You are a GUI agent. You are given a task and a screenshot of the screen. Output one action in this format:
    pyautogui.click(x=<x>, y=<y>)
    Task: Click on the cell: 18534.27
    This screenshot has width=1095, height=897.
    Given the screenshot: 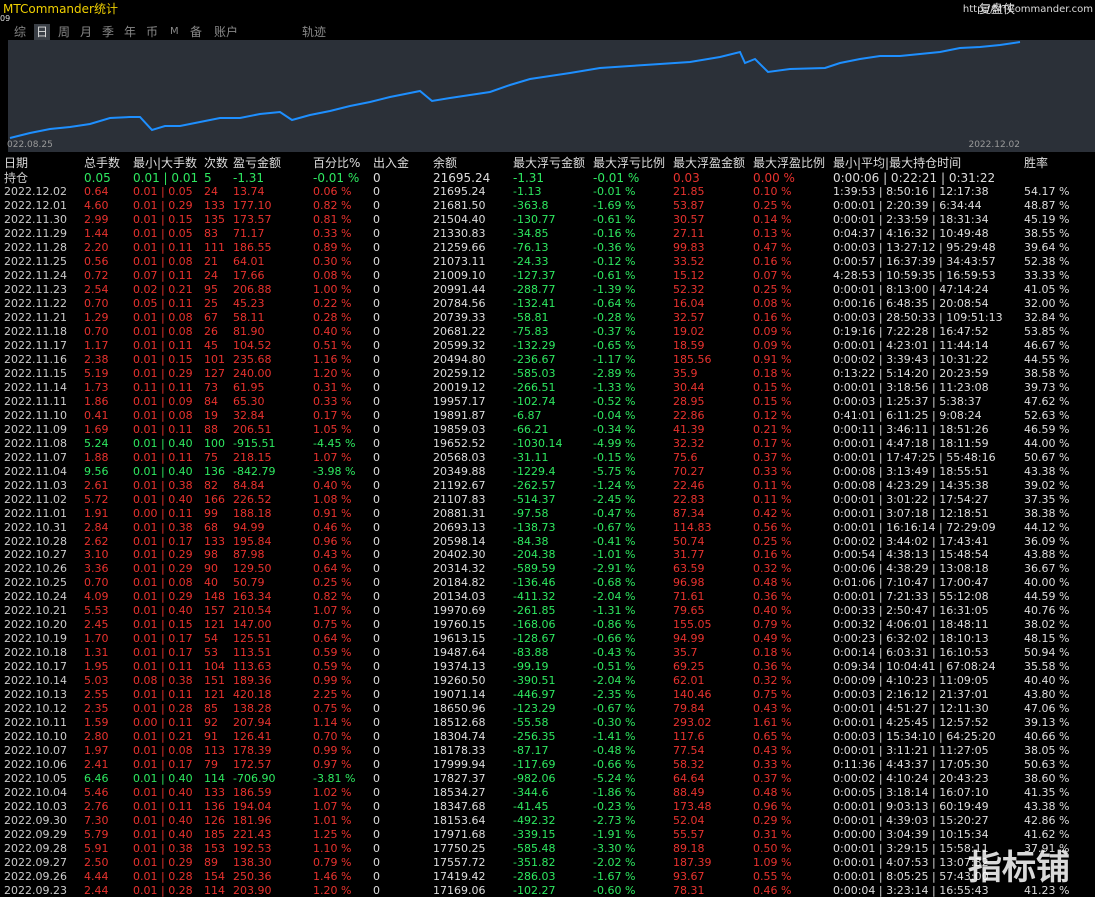 What is the action you would take?
    pyautogui.click(x=459, y=793)
    